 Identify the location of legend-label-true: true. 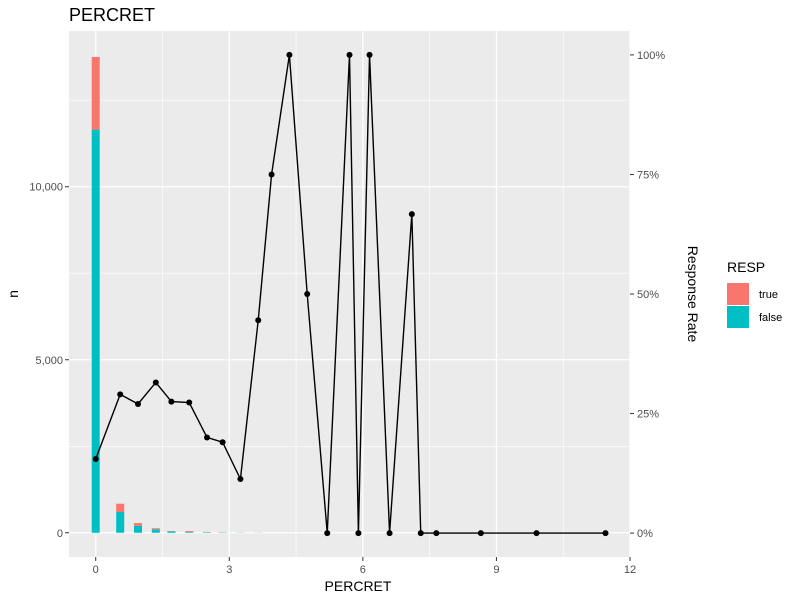
(768, 295).